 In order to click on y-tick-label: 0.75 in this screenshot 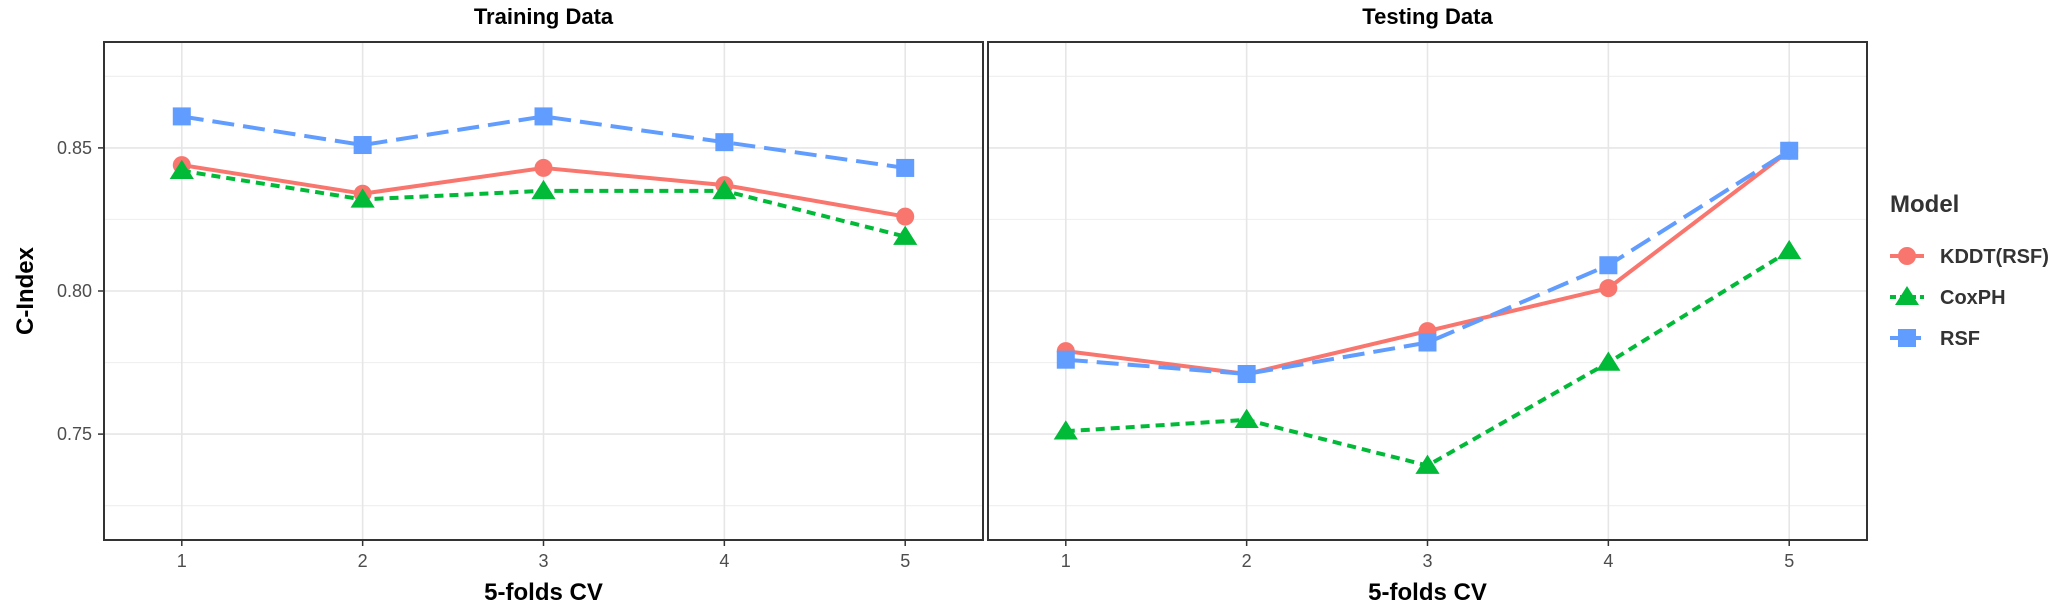, I will do `click(74, 434)`.